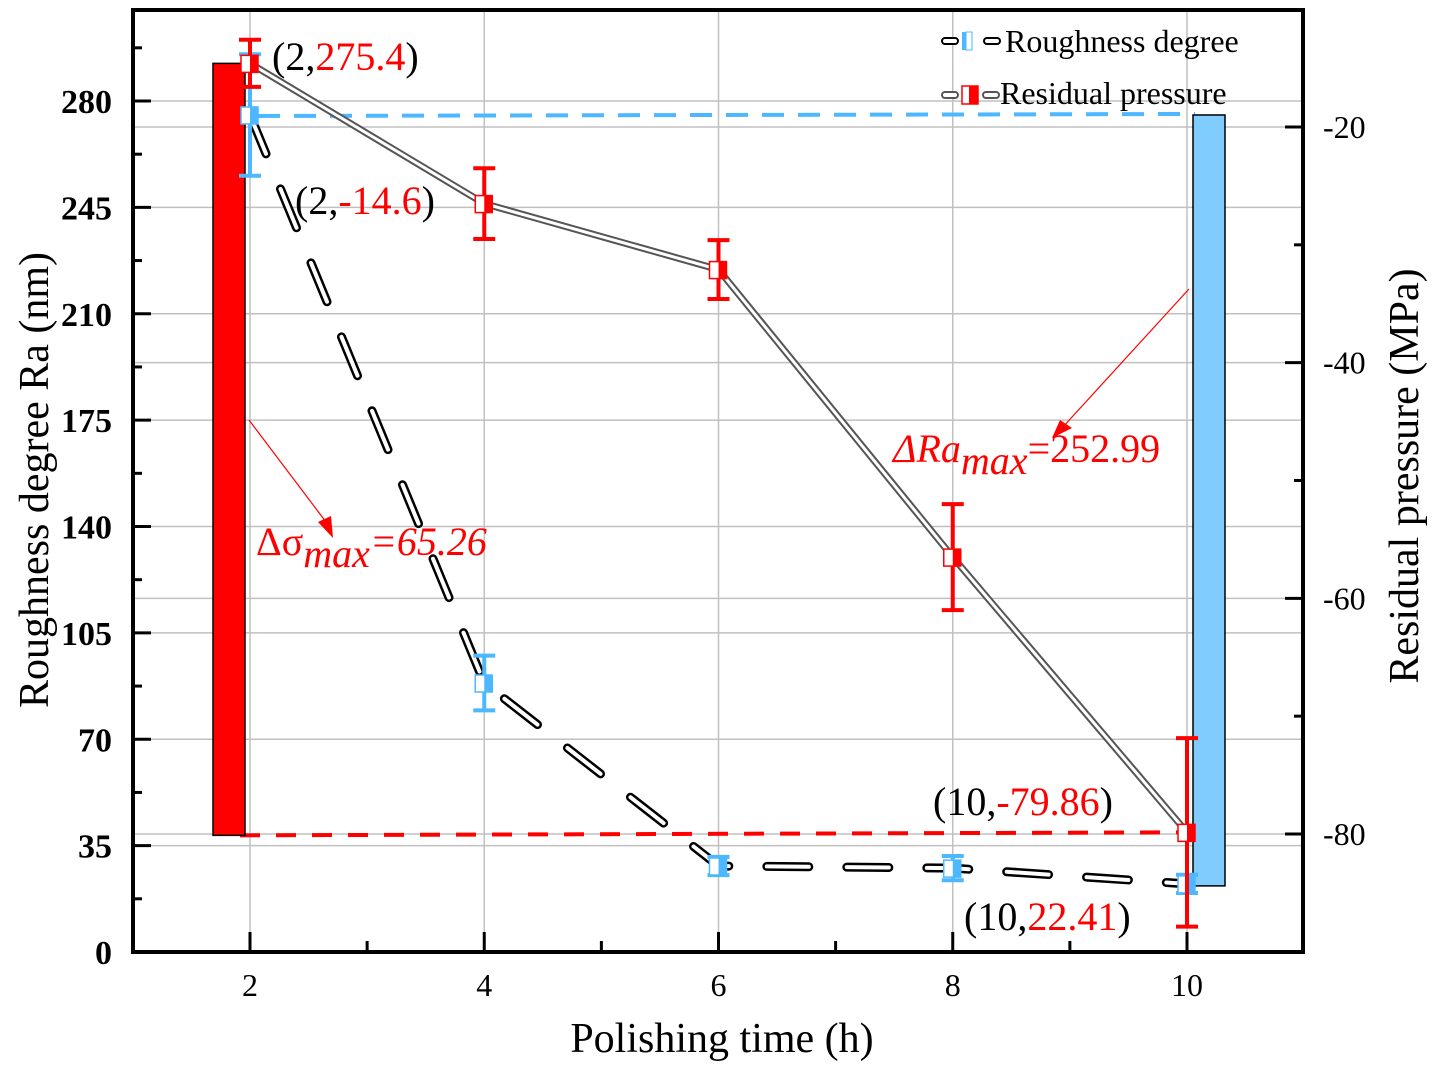 This screenshot has height=1072, width=1441. Describe the element at coordinates (721, 1039) in the screenshot. I see `x-axis-label: Polishing time (h)` at that location.